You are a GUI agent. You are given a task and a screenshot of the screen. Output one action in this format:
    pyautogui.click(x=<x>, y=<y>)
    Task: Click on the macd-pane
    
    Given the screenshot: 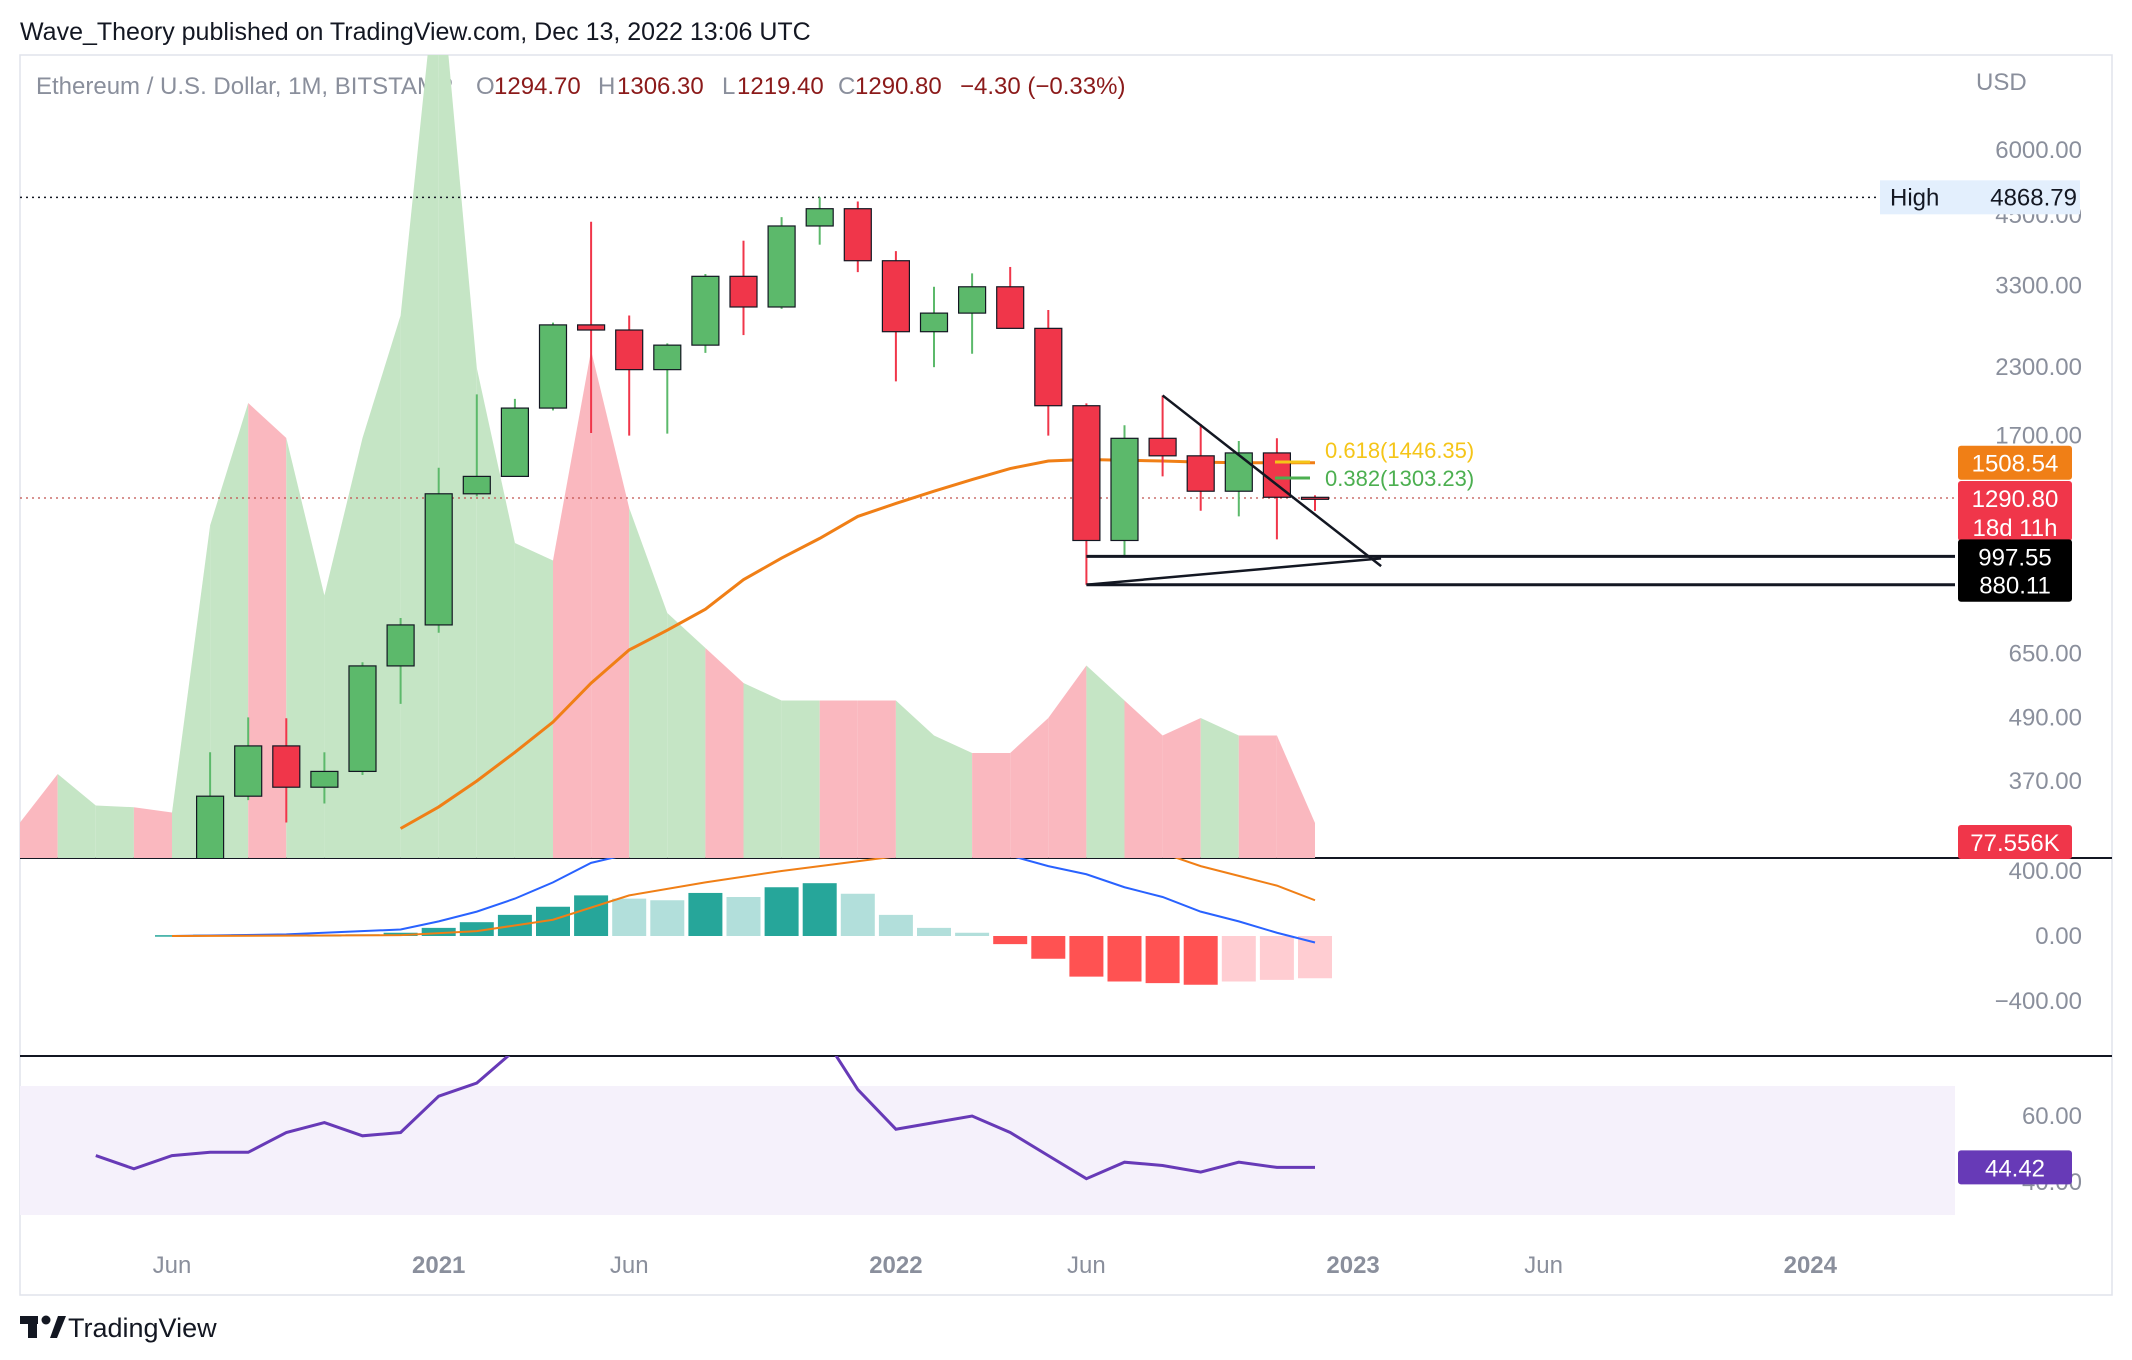 What is the action you would take?
    pyautogui.click(x=743, y=921)
    